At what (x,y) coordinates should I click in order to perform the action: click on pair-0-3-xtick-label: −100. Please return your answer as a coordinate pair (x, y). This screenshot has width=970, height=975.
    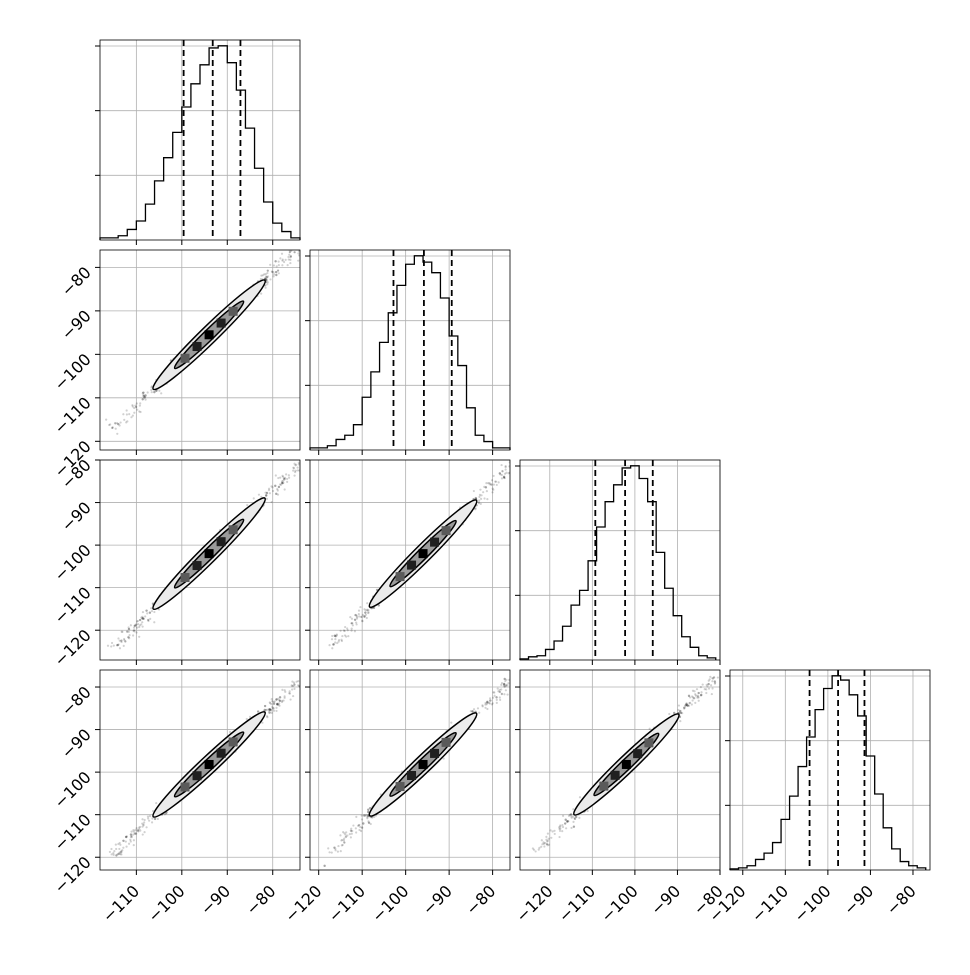
    Looking at the image, I should click on (166, 903).